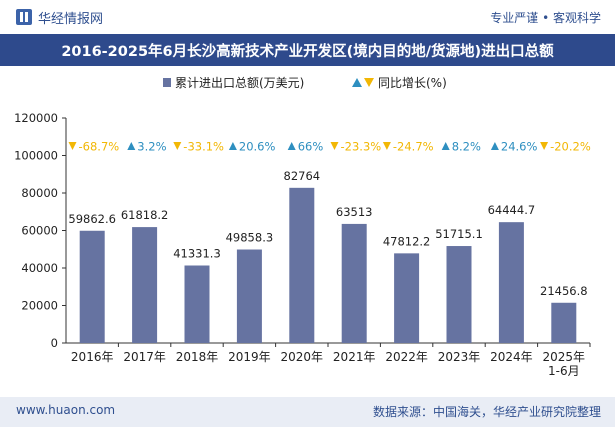  What do you see at coordinates (39, 231) in the screenshot?
I see `y-tick-label: 60000` at bounding box center [39, 231].